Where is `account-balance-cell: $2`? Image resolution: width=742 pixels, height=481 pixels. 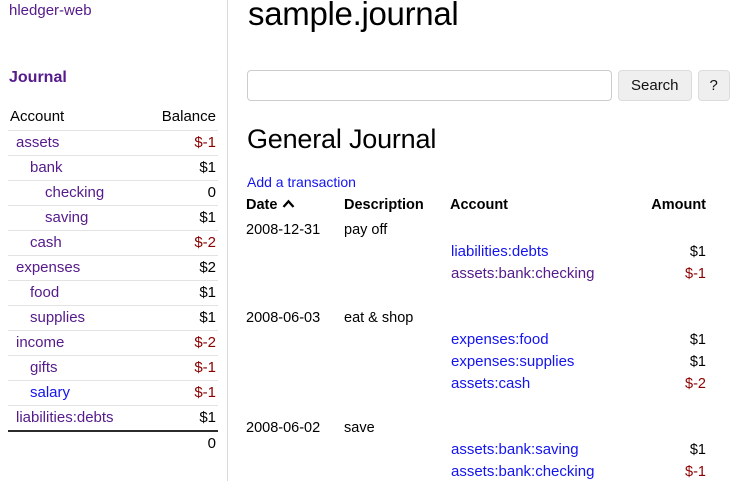 account-balance-cell: $2 is located at coordinates (181, 268).